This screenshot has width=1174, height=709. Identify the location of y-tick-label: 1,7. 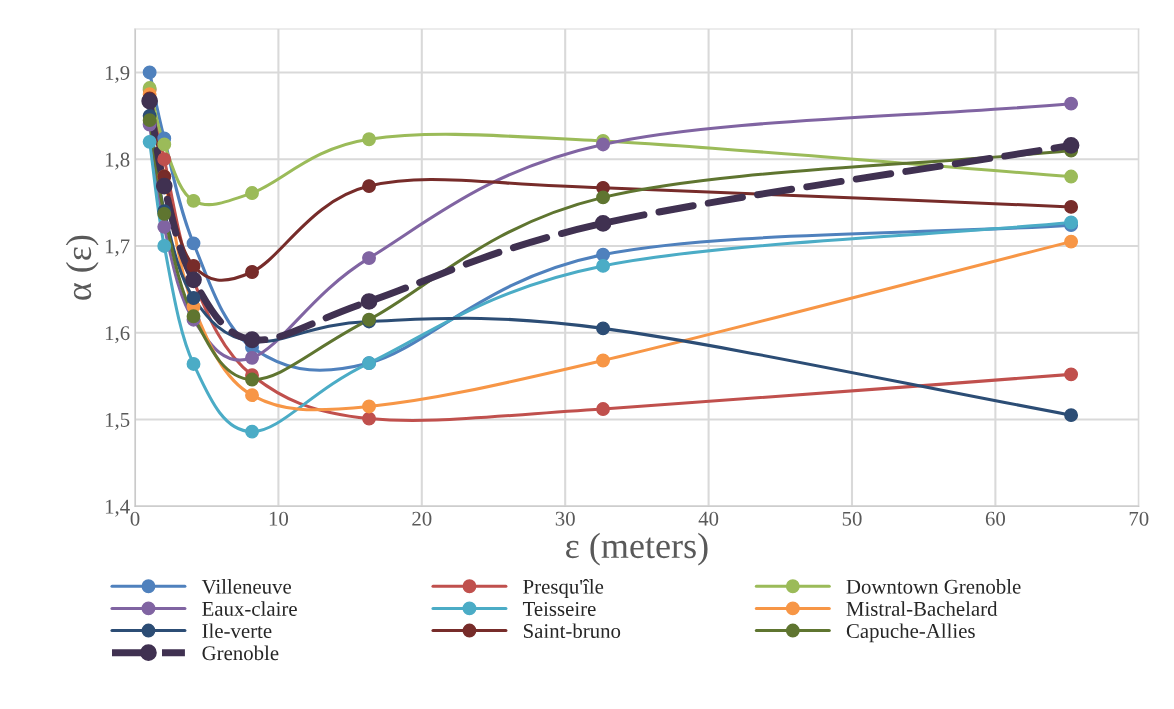
(117, 248).